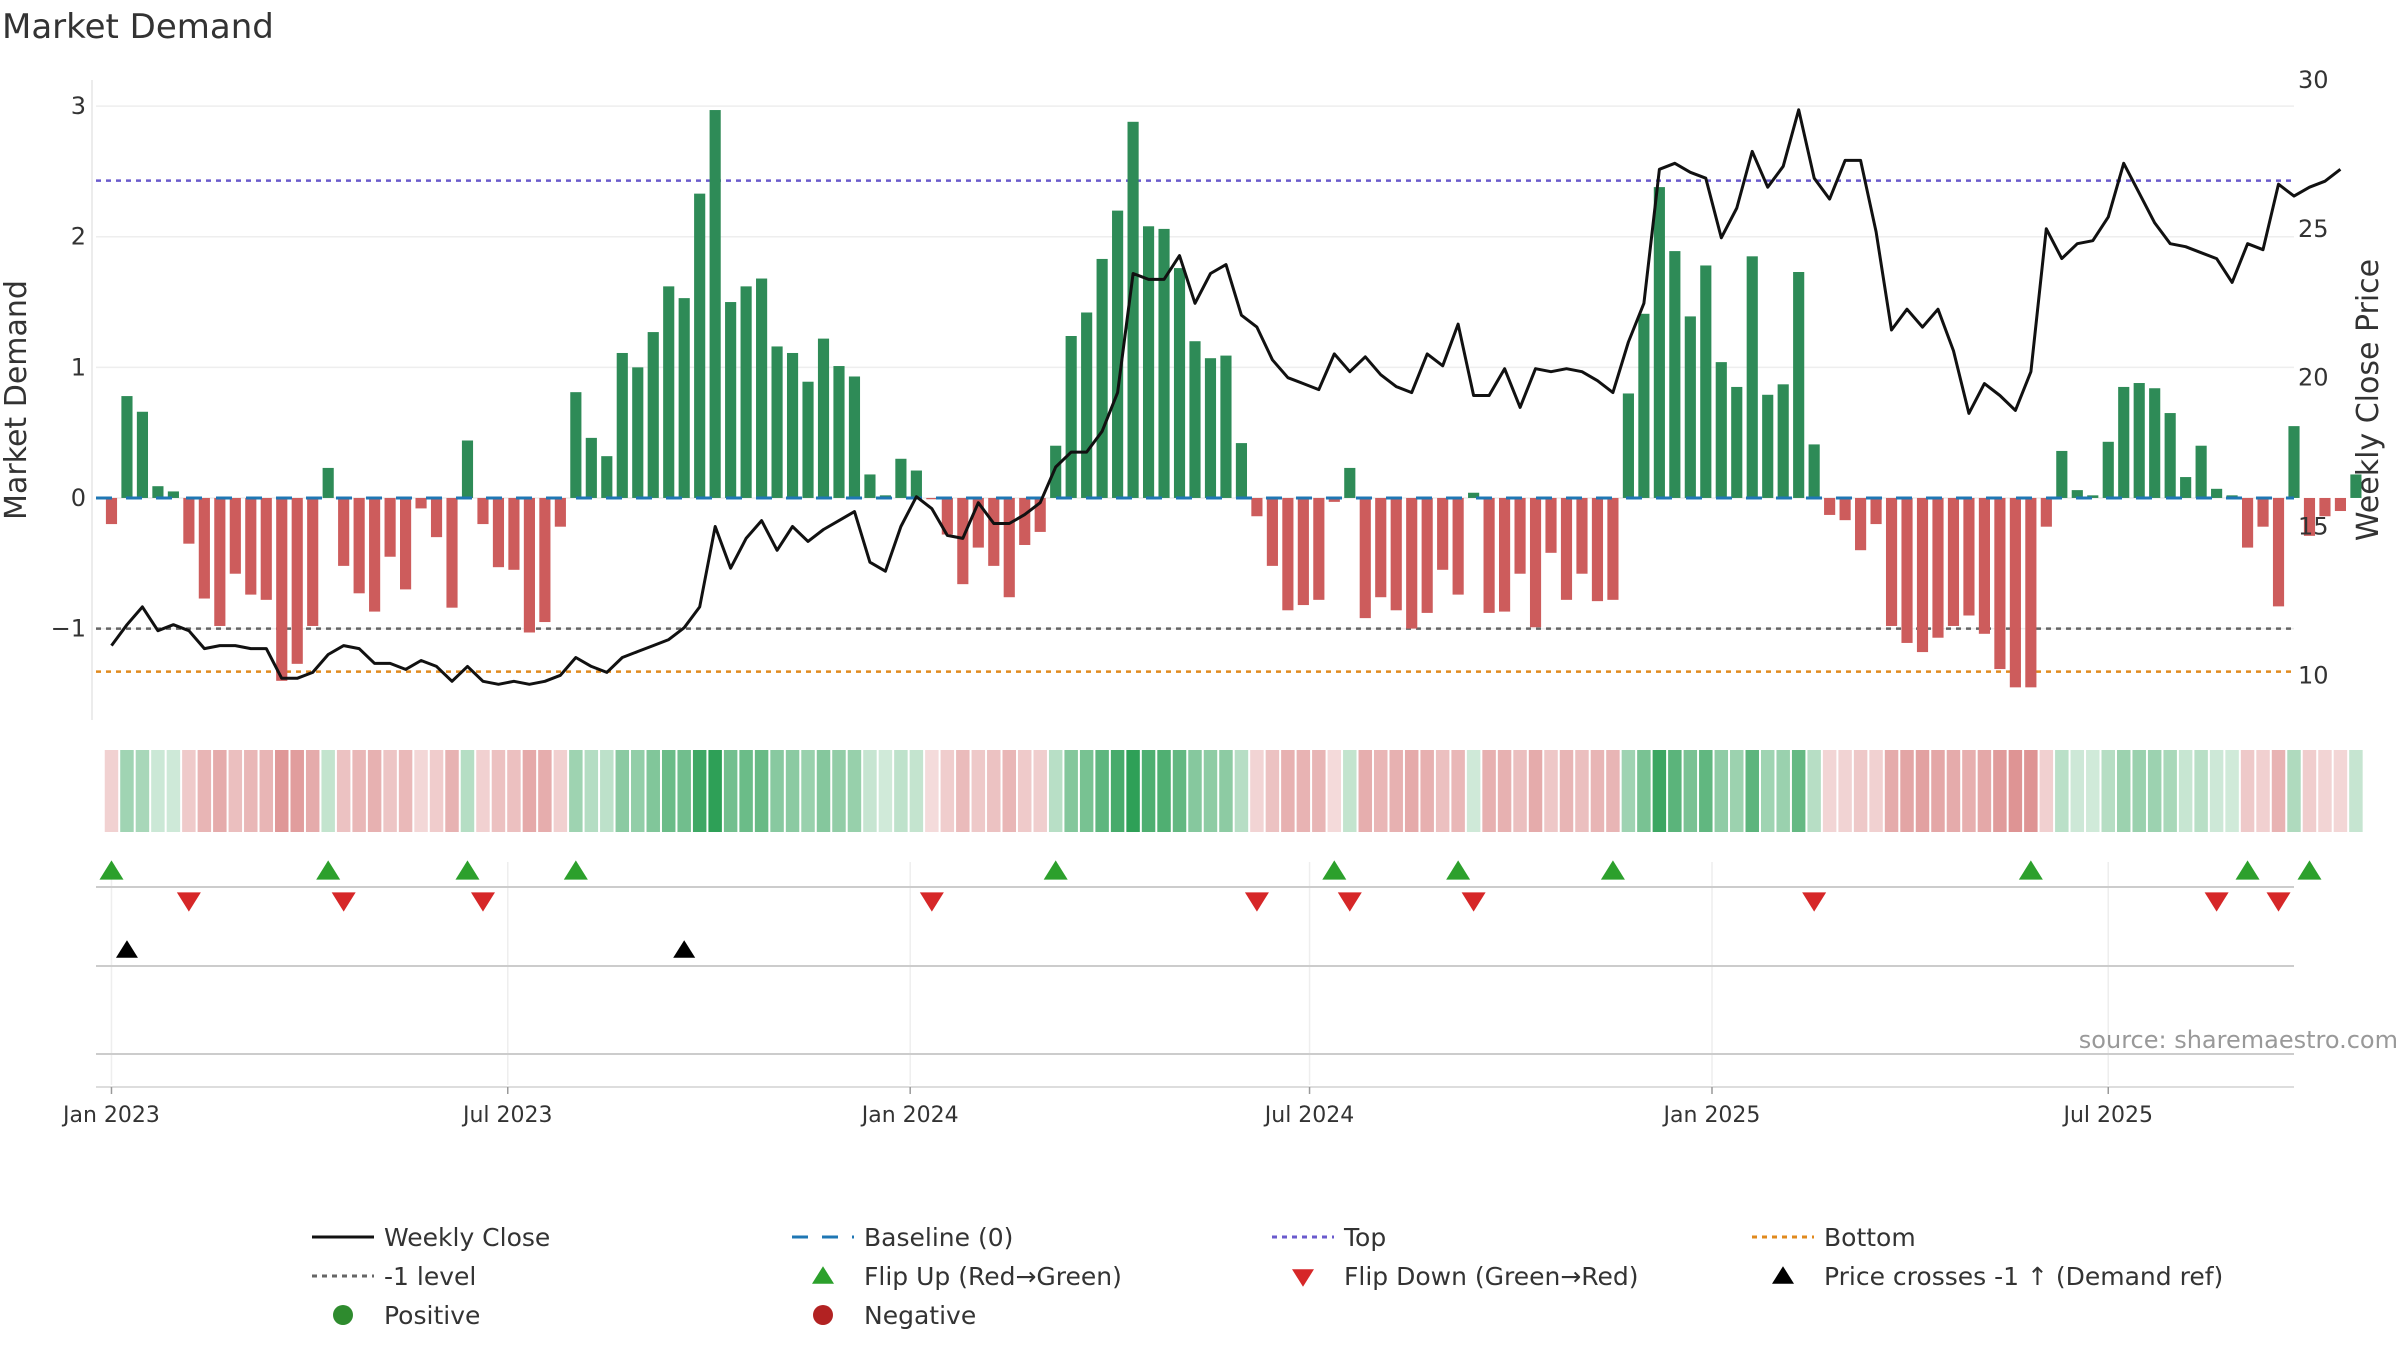 This screenshot has width=2400, height=1350. What do you see at coordinates (394, 1276) in the screenshot?
I see `legend-item-minus-one: -1 level` at bounding box center [394, 1276].